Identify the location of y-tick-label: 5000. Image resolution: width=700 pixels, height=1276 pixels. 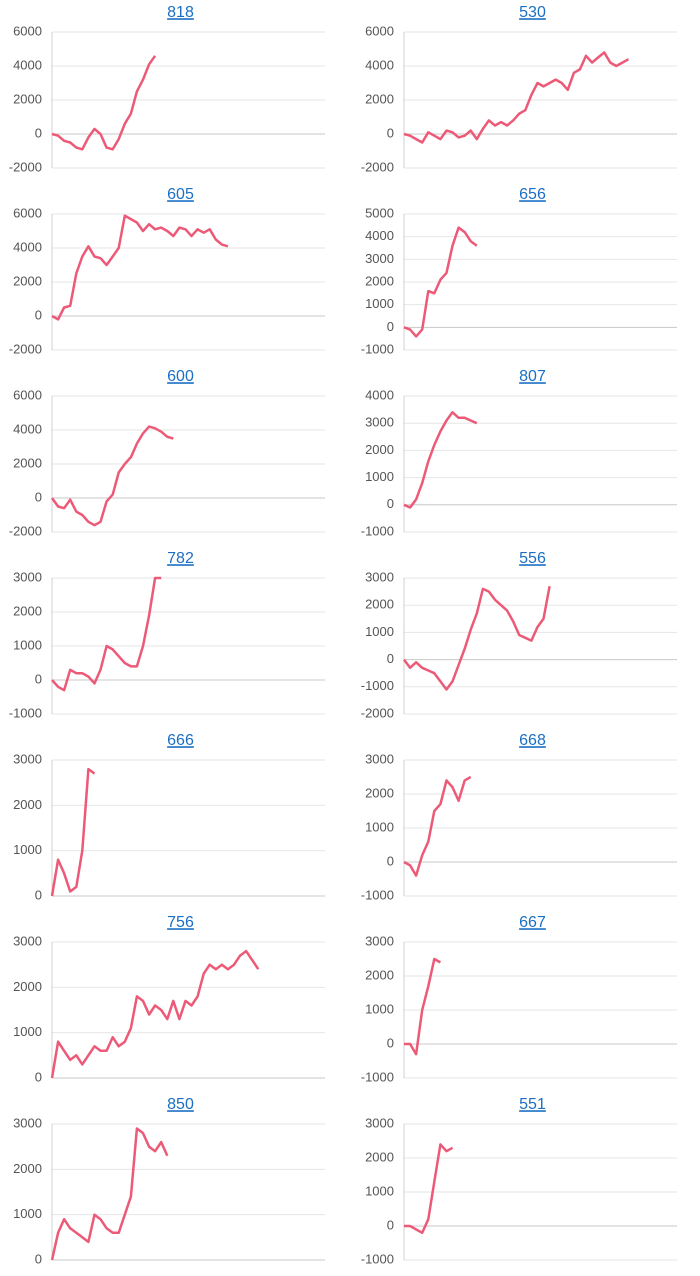
(379, 212).